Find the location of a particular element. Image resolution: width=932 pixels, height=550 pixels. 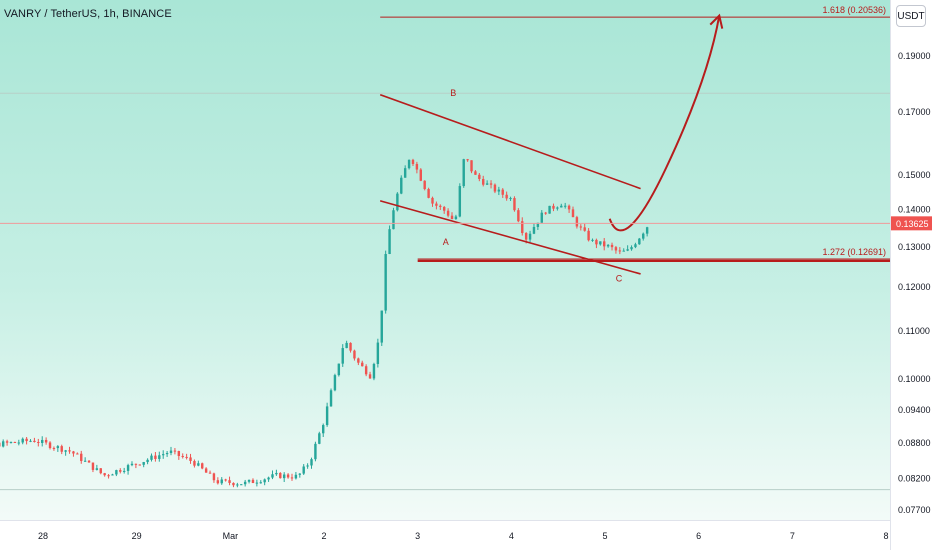

fib-level-label: 1.272 (0.12691) is located at coordinates (854, 252).